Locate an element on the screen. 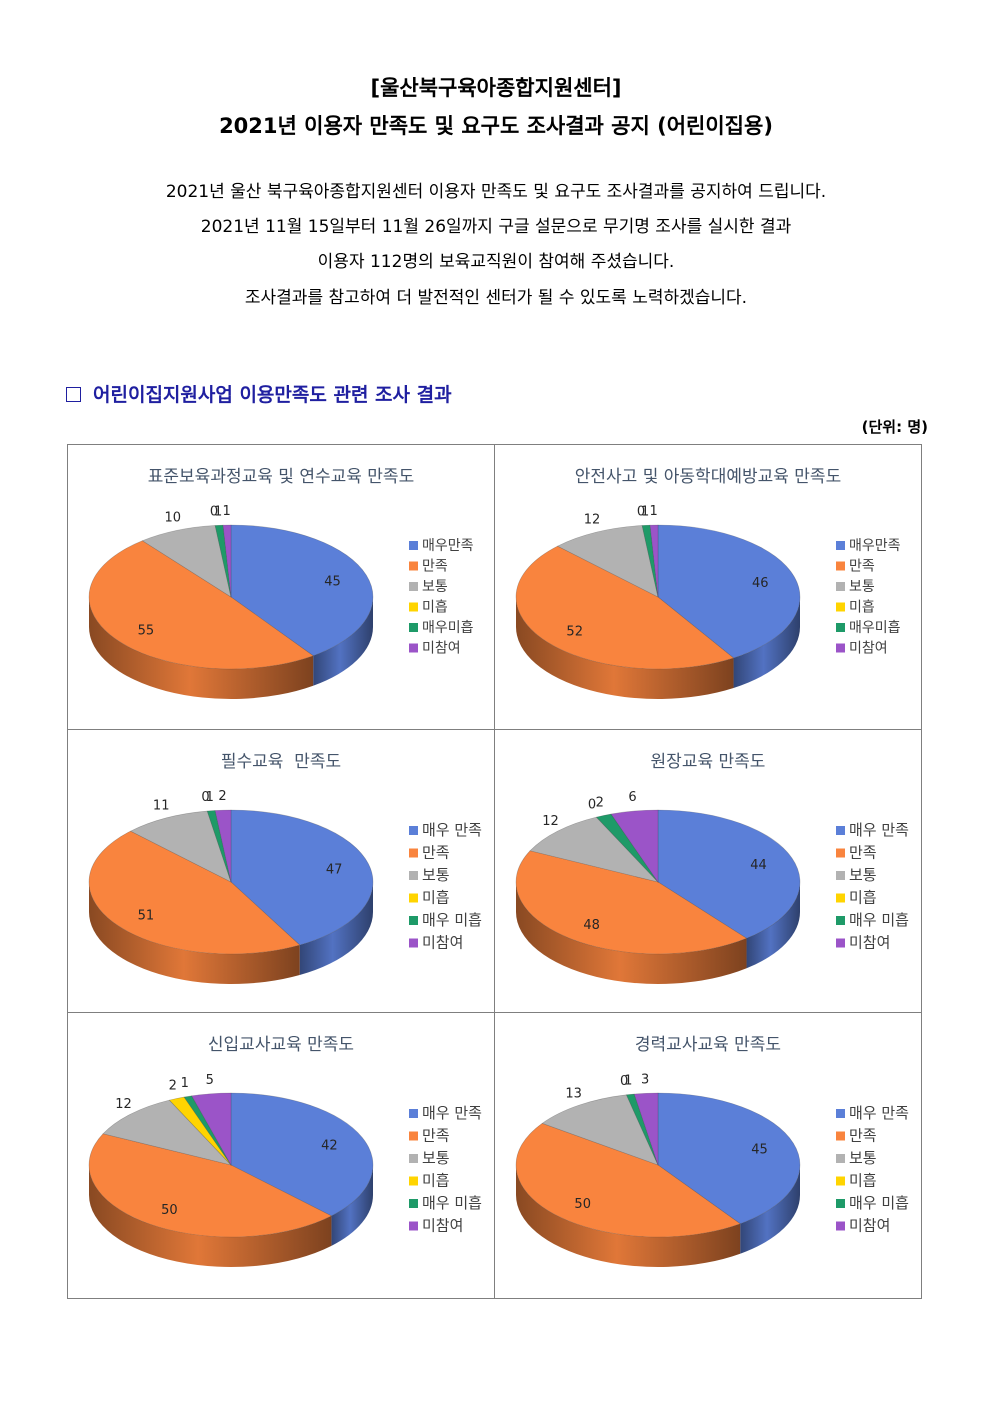 Image resolution: width=992 pixels, height=1403 pixels. chart-title: 원장교육 만족도 is located at coordinates (708, 762).